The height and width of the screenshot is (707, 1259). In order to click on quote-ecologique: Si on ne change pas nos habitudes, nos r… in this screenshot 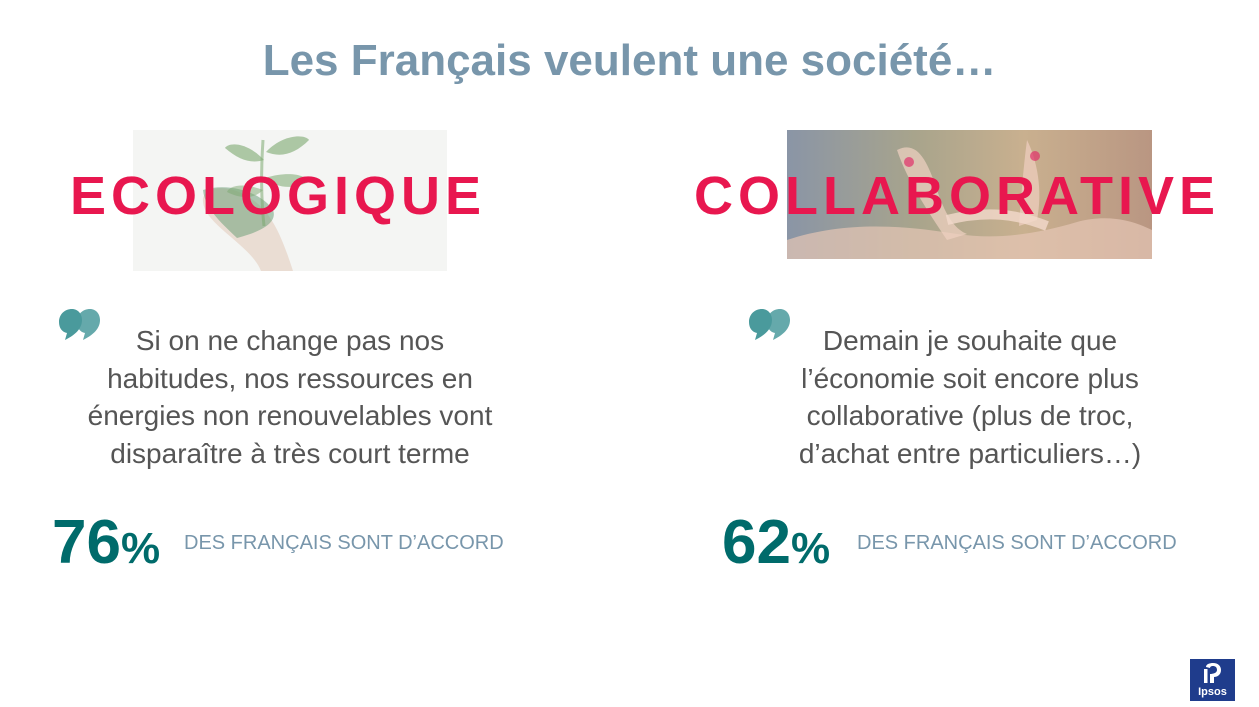, I will do `click(290, 397)`.